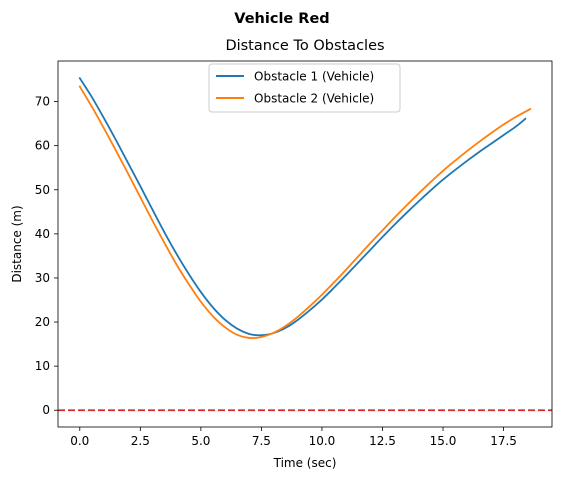 The image size is (562, 480). What do you see at coordinates (17, 243) in the screenshot?
I see `y-axis-label: Distance (m)` at bounding box center [17, 243].